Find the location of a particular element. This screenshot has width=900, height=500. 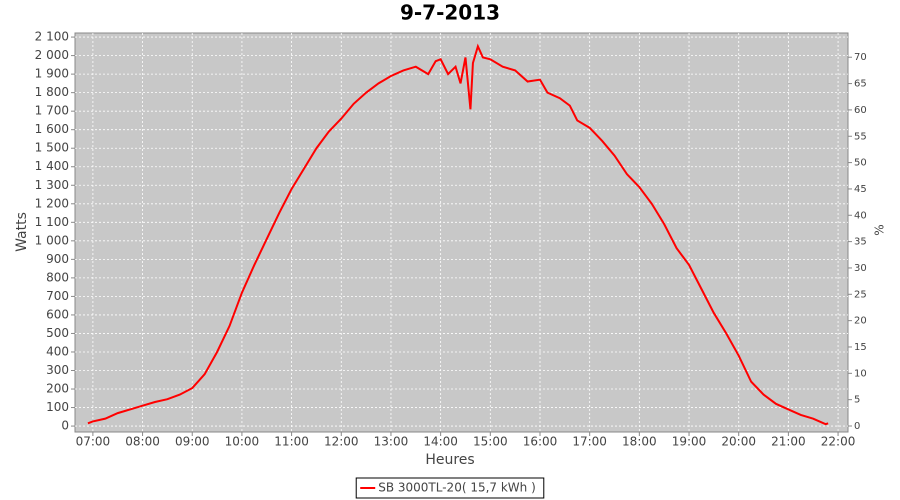

x-tick-label: 16:00 is located at coordinates (540, 442).